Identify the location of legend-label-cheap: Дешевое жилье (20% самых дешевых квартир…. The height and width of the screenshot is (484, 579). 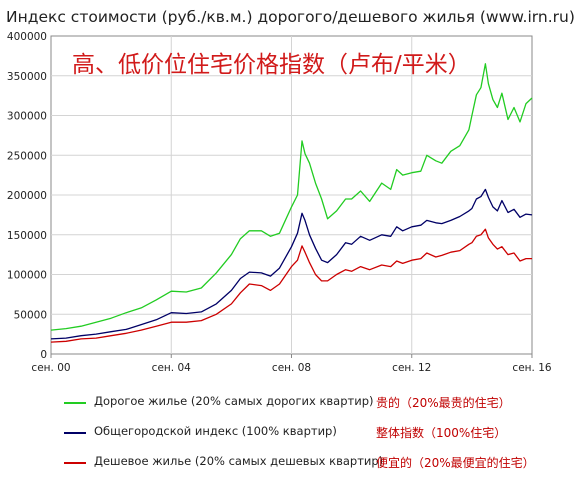
(239, 461).